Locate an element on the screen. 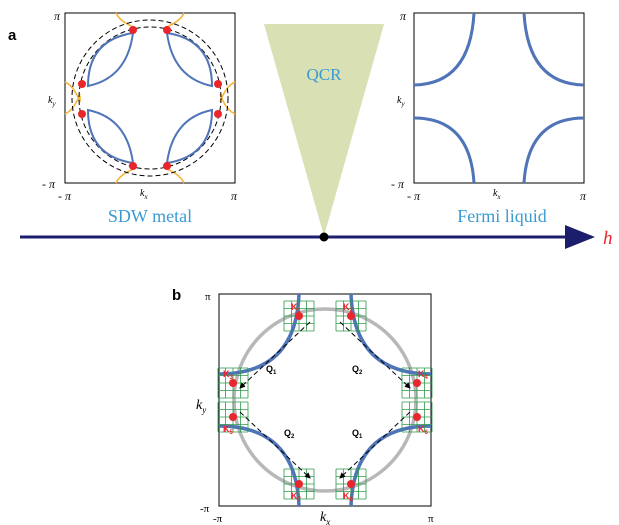 The image size is (619, 525). hotspot-label: K6 is located at coordinates (423, 430).